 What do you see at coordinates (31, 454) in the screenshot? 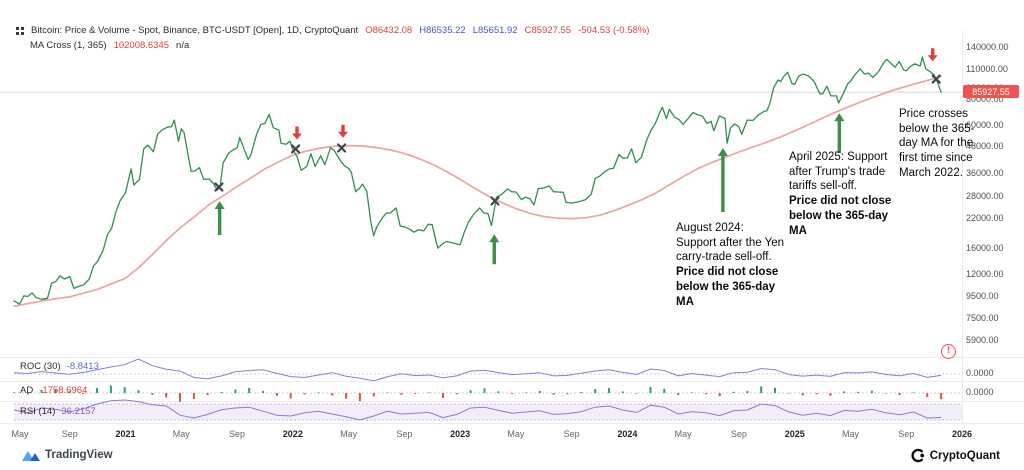
I see `tradingview-logo-icon` at bounding box center [31, 454].